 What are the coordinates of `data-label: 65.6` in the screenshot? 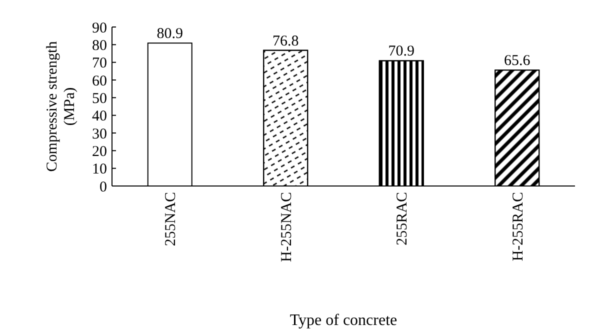 It's located at (517, 61).